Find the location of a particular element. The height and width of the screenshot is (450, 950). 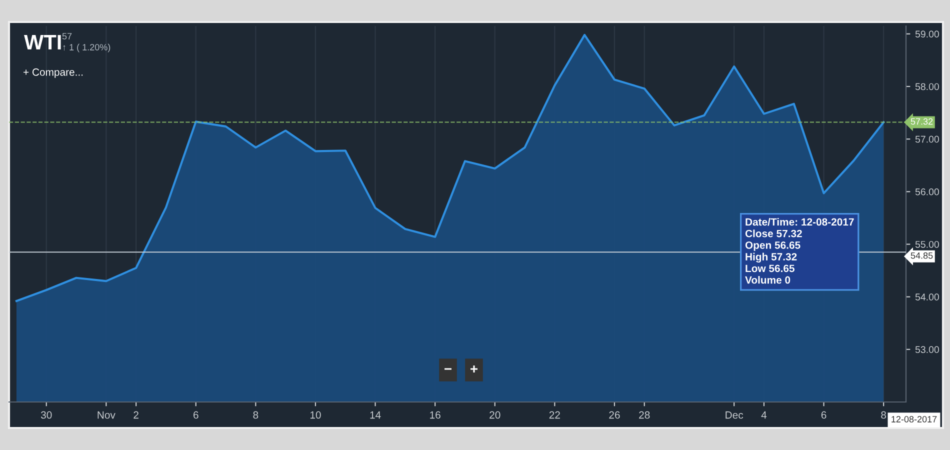

x-tick-label: 16 is located at coordinates (435, 415).